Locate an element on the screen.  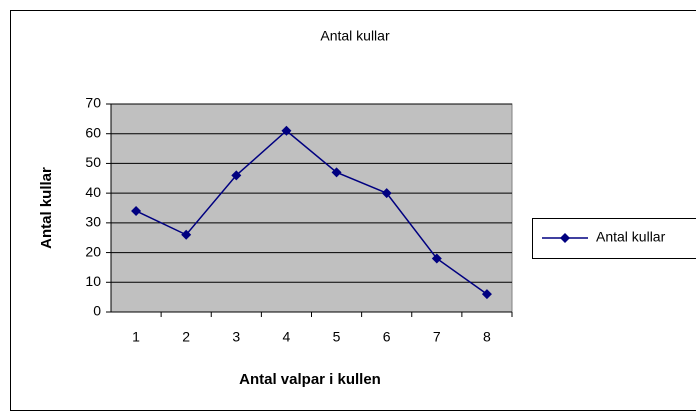
y-tick-label: 60 is located at coordinates (93, 132).